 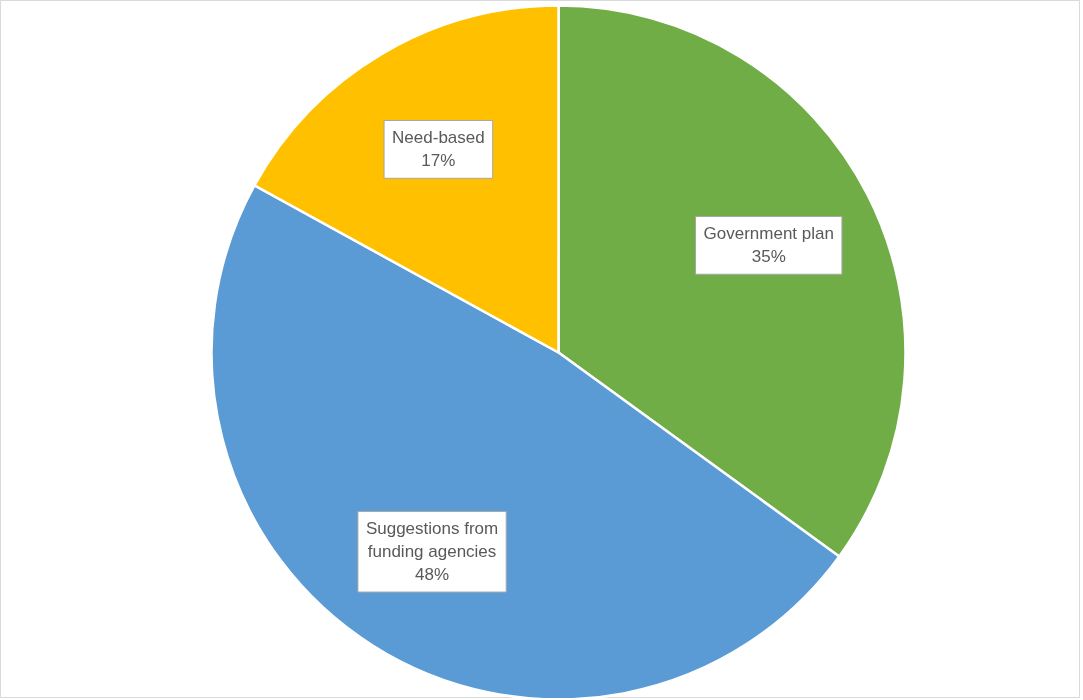 I want to click on slice-label: Suggestions from funding agencies, so click(x=432, y=540).